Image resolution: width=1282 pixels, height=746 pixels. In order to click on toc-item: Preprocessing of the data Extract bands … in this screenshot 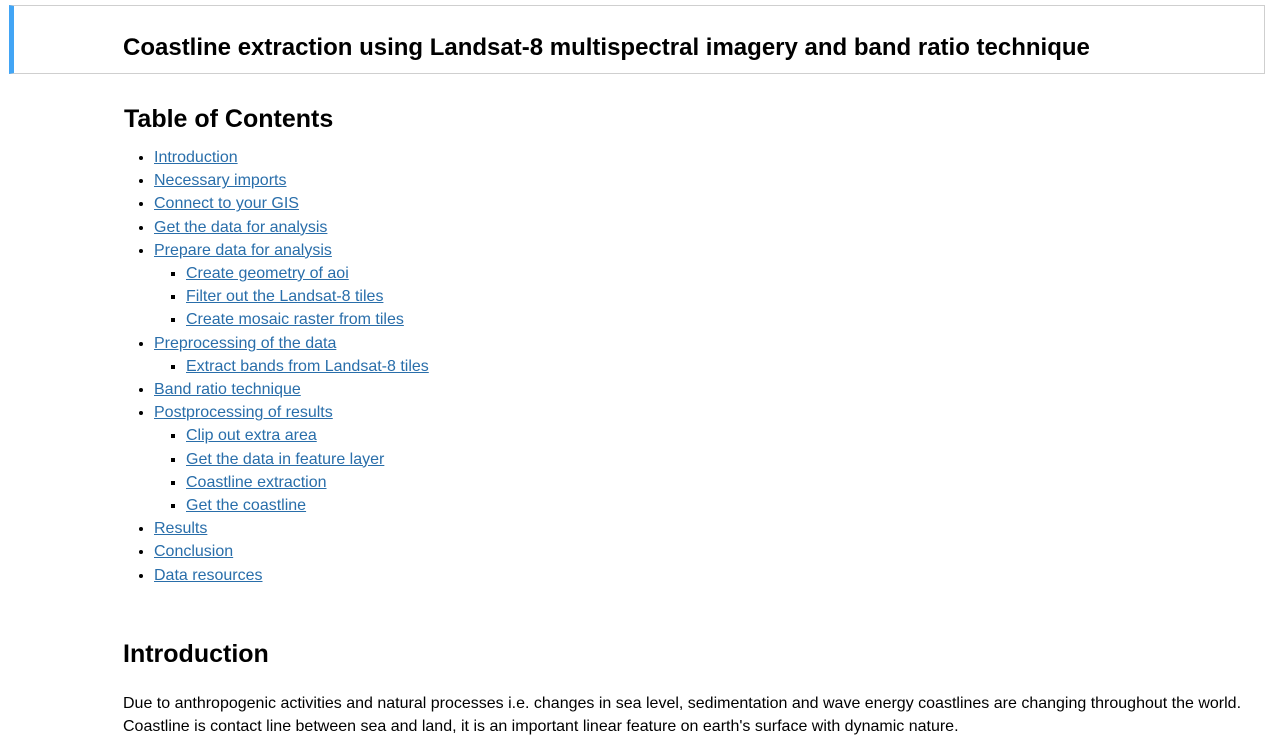, I will do `click(689, 355)`.